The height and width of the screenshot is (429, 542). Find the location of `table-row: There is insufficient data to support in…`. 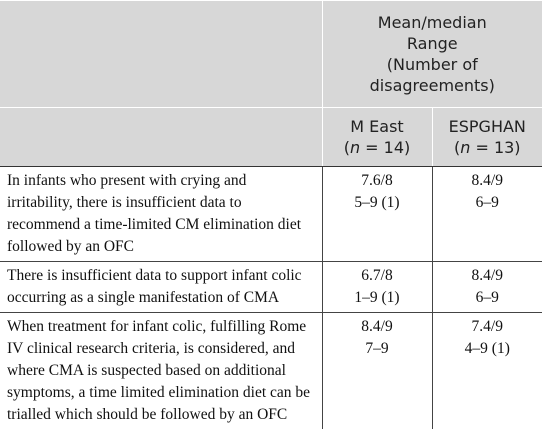

table-row: There is insufficient data to support in… is located at coordinates (271, 287).